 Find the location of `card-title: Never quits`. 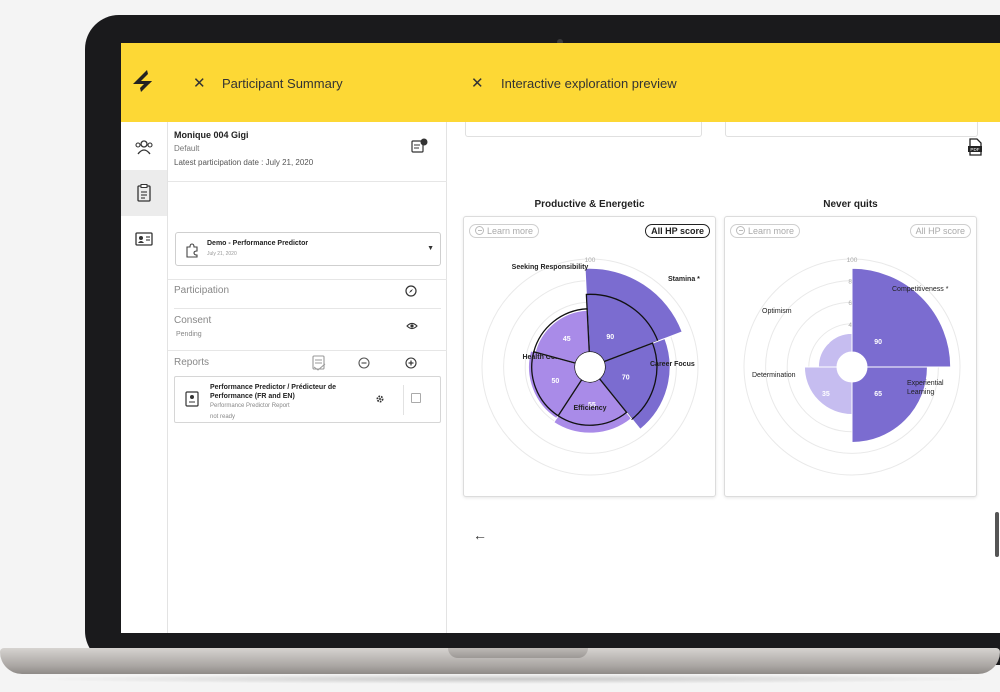

card-title: Never quits is located at coordinates (850, 204).